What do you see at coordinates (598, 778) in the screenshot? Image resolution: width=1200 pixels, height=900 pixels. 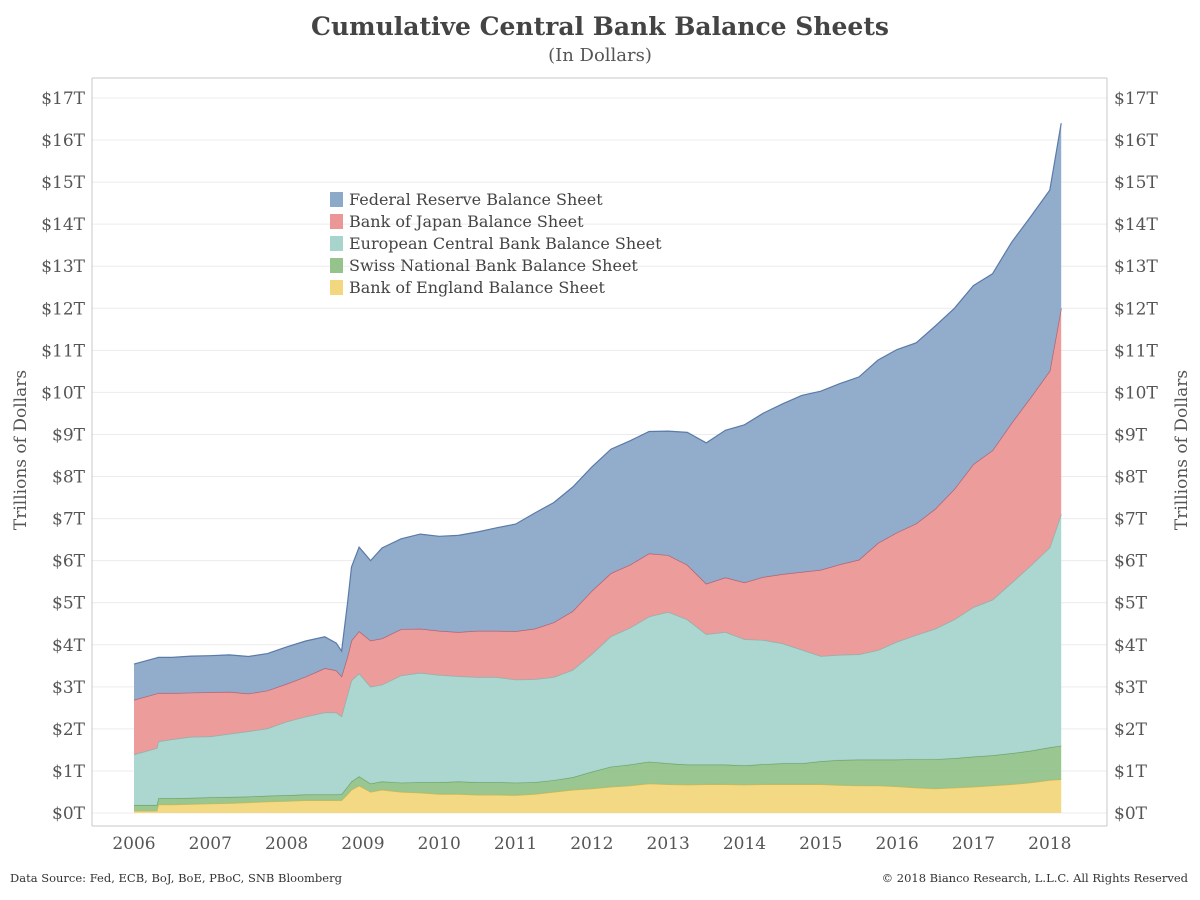 I see `series-area-swiss-national-bank-balance-sheet` at bounding box center [598, 778].